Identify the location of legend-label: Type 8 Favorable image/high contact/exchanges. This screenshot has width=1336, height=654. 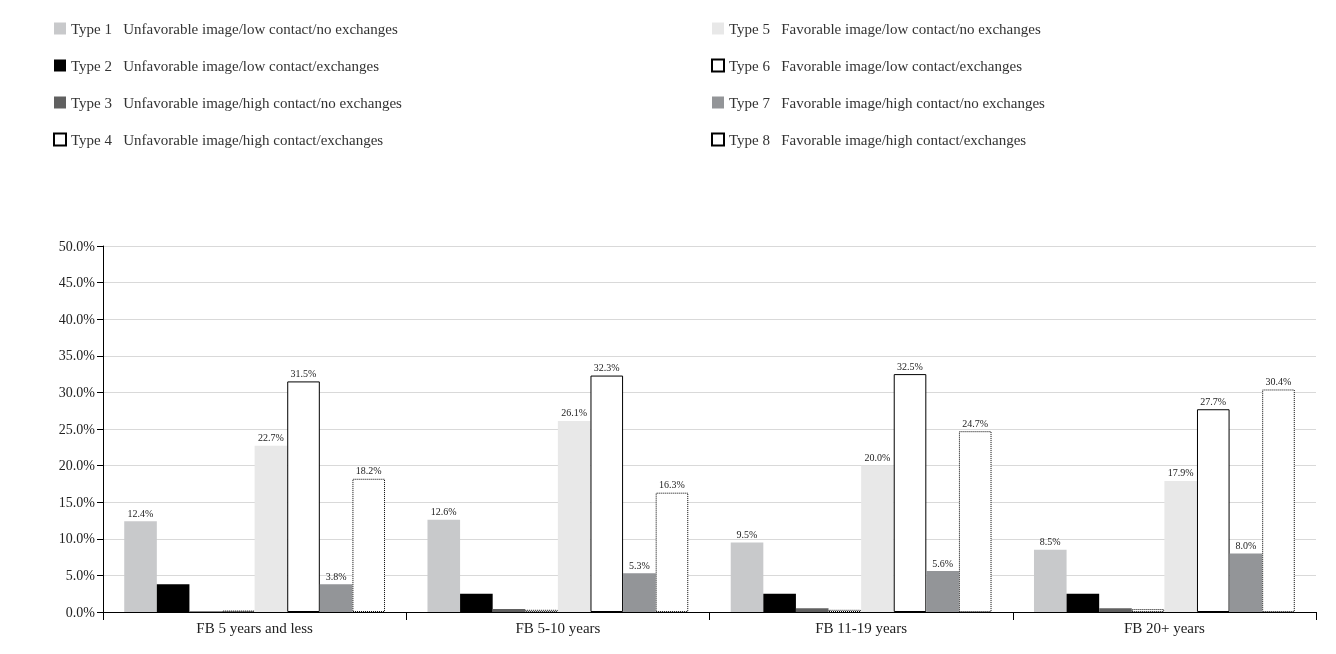
(878, 139).